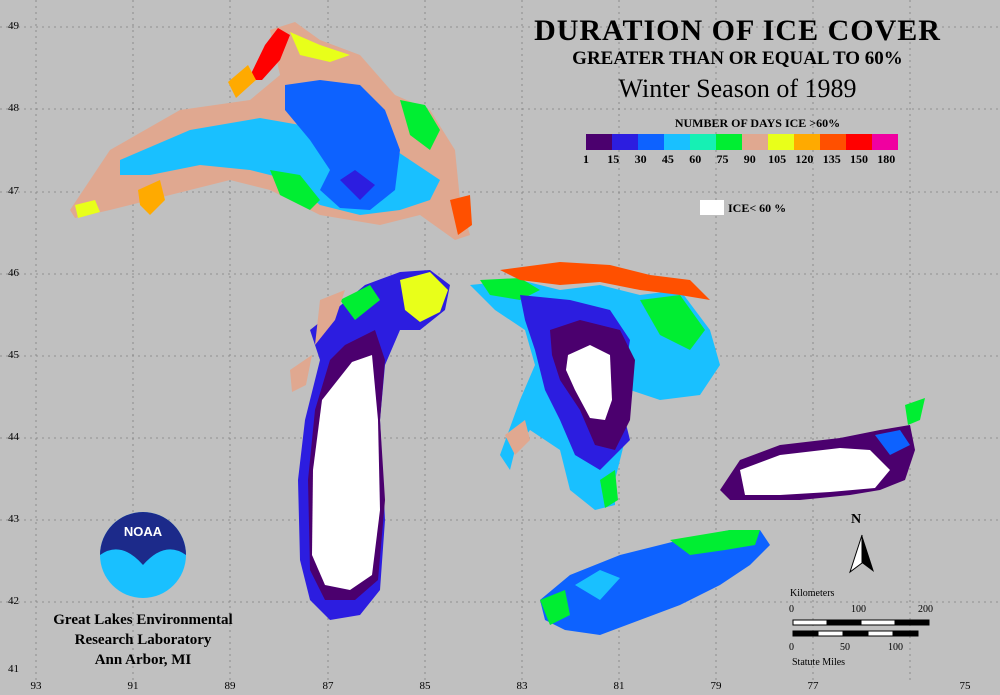 Image resolution: width=1000 pixels, height=695 pixels. What do you see at coordinates (36, 686) in the screenshot?
I see `lon-label: 93` at bounding box center [36, 686].